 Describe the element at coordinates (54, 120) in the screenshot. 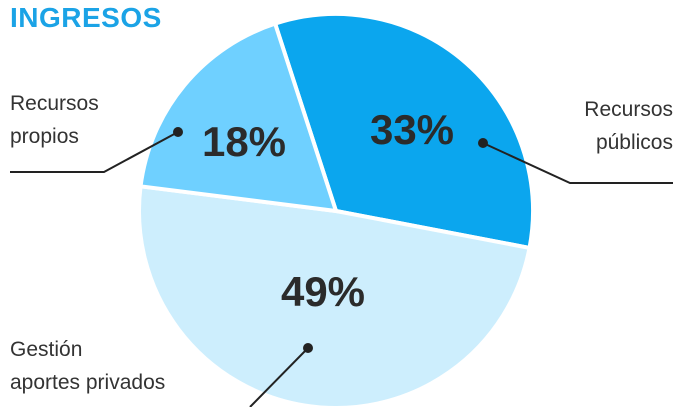

I see `category-label: Recursos propios` at that location.